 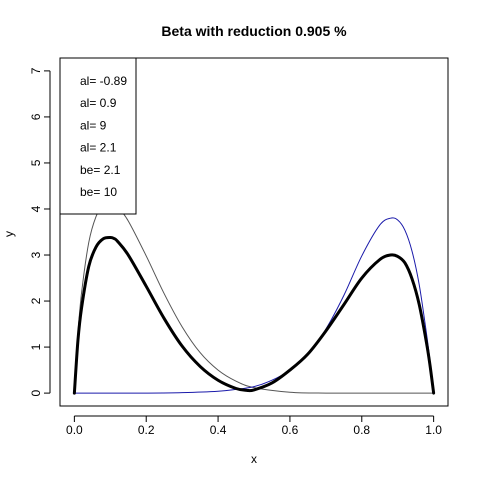 I want to click on x-tick-label: 0.6, so click(x=290, y=430).